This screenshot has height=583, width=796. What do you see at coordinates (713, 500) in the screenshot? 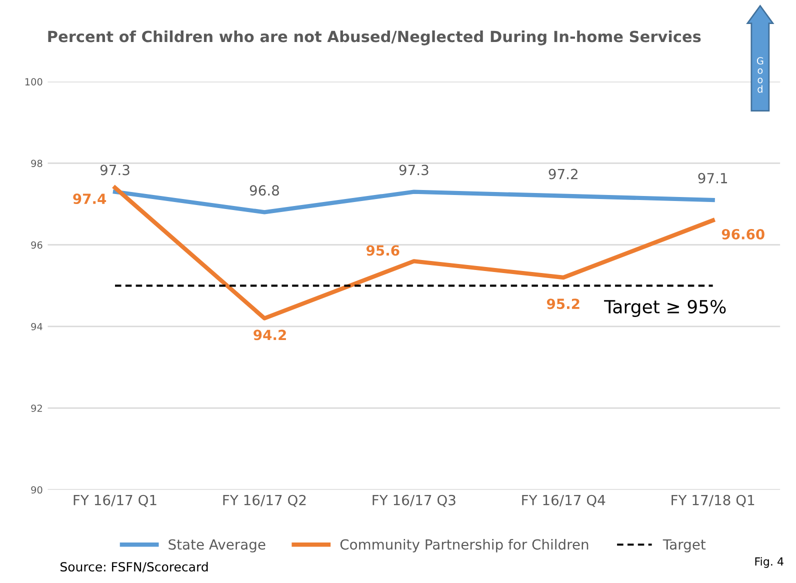
I see `x-tick-label: FY 17/18 Q1` at bounding box center [713, 500].